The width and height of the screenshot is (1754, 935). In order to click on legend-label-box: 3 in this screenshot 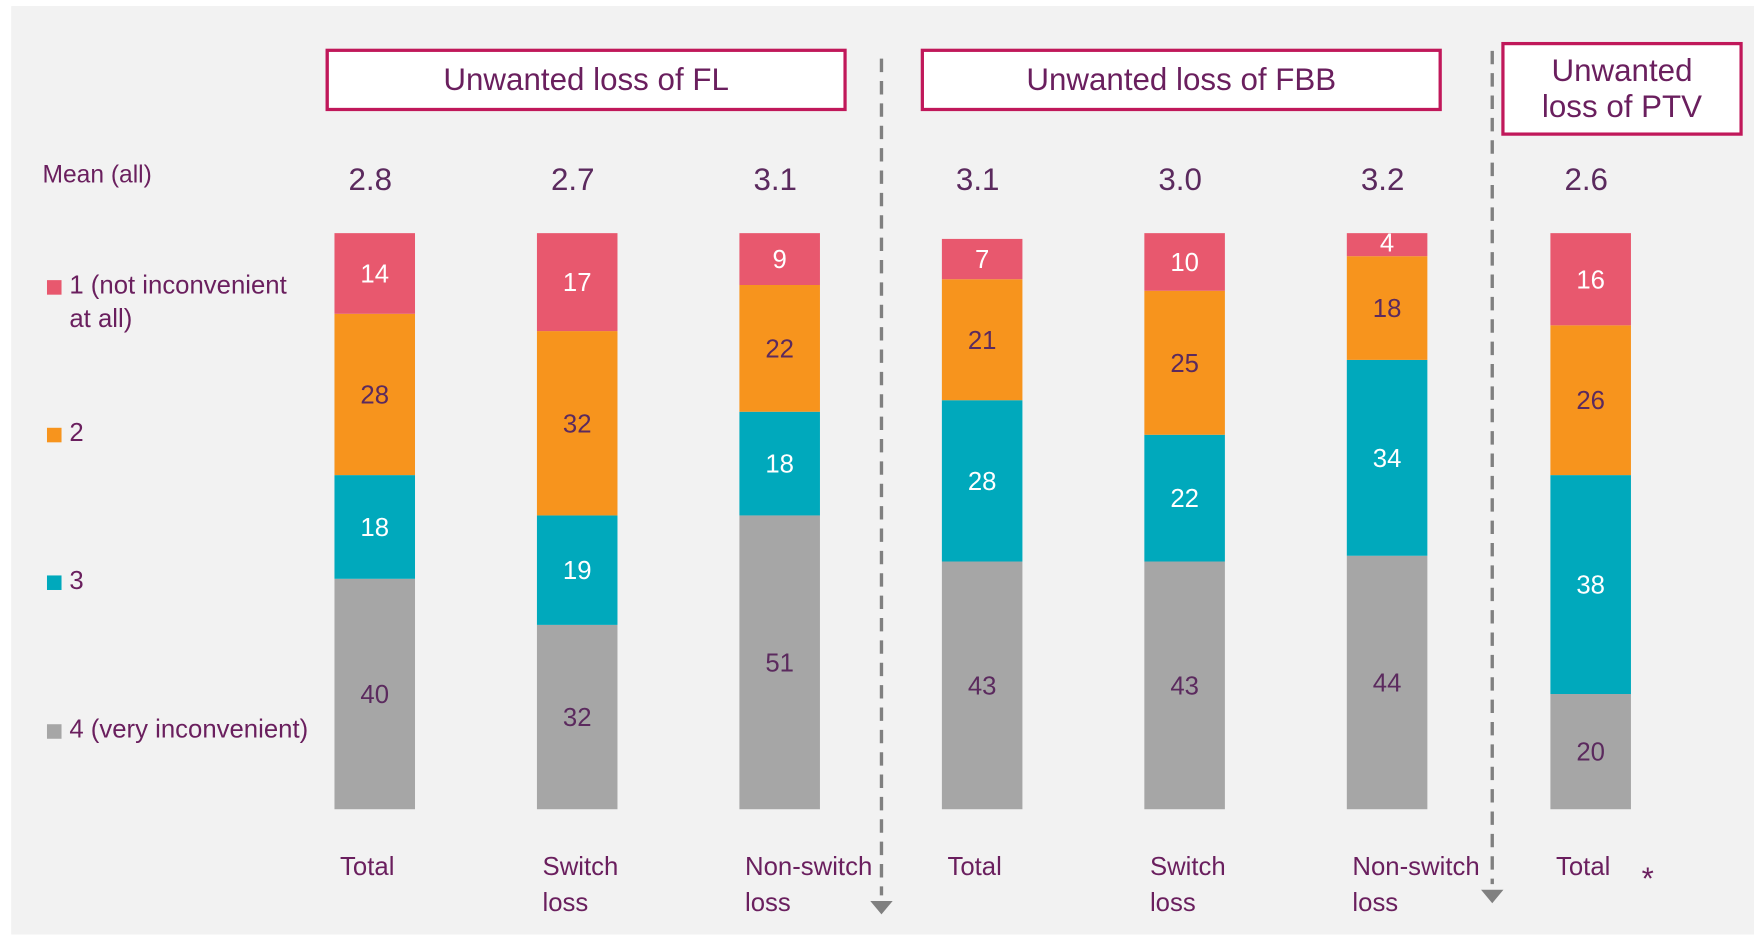, I will do `click(76, 580)`.